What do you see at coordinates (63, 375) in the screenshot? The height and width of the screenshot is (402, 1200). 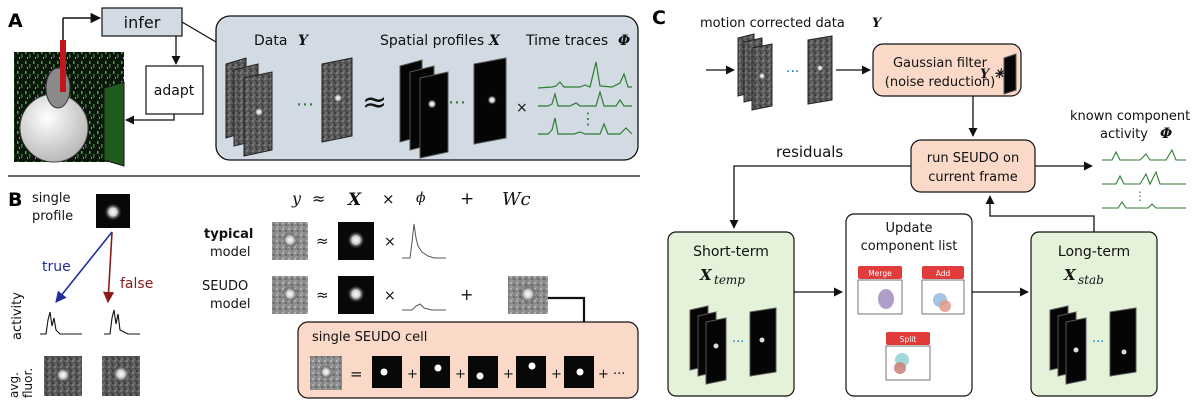 I see `true-avg-blob` at bounding box center [63, 375].